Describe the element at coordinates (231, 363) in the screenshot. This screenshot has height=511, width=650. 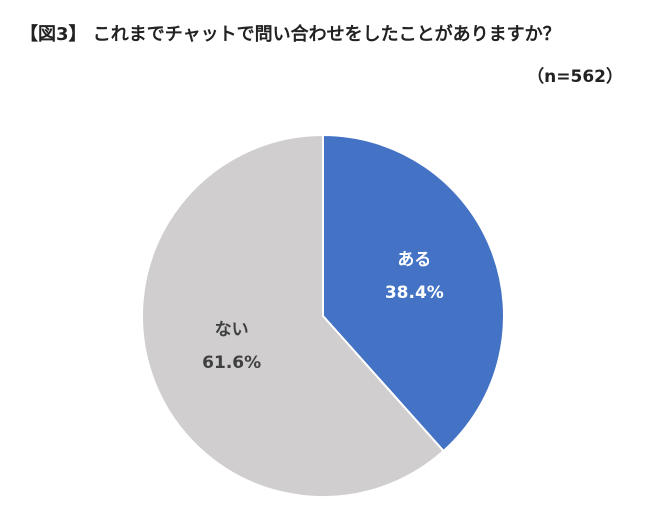
I see `slice-value-label-1: 61.6%` at that location.